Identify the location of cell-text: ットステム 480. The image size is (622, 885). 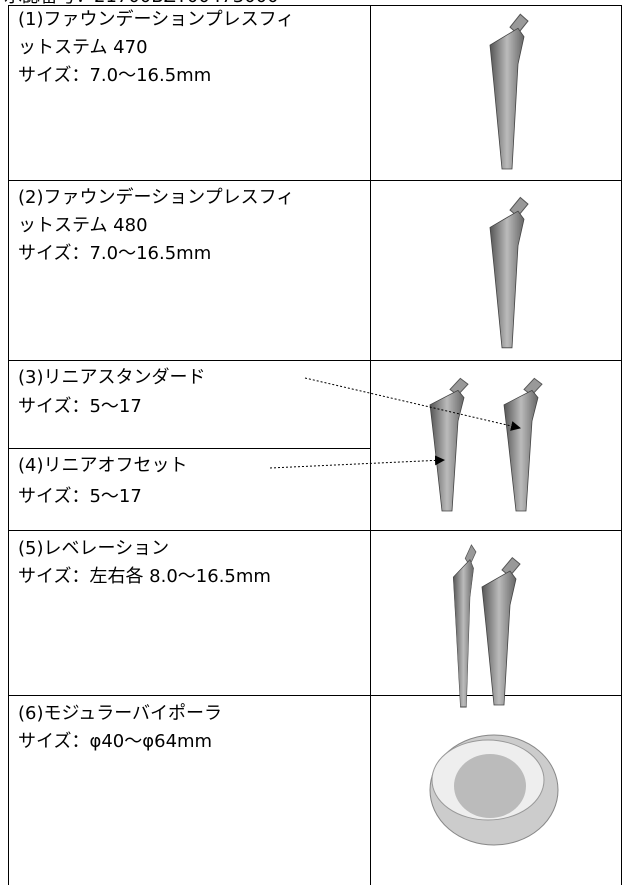
(83, 225).